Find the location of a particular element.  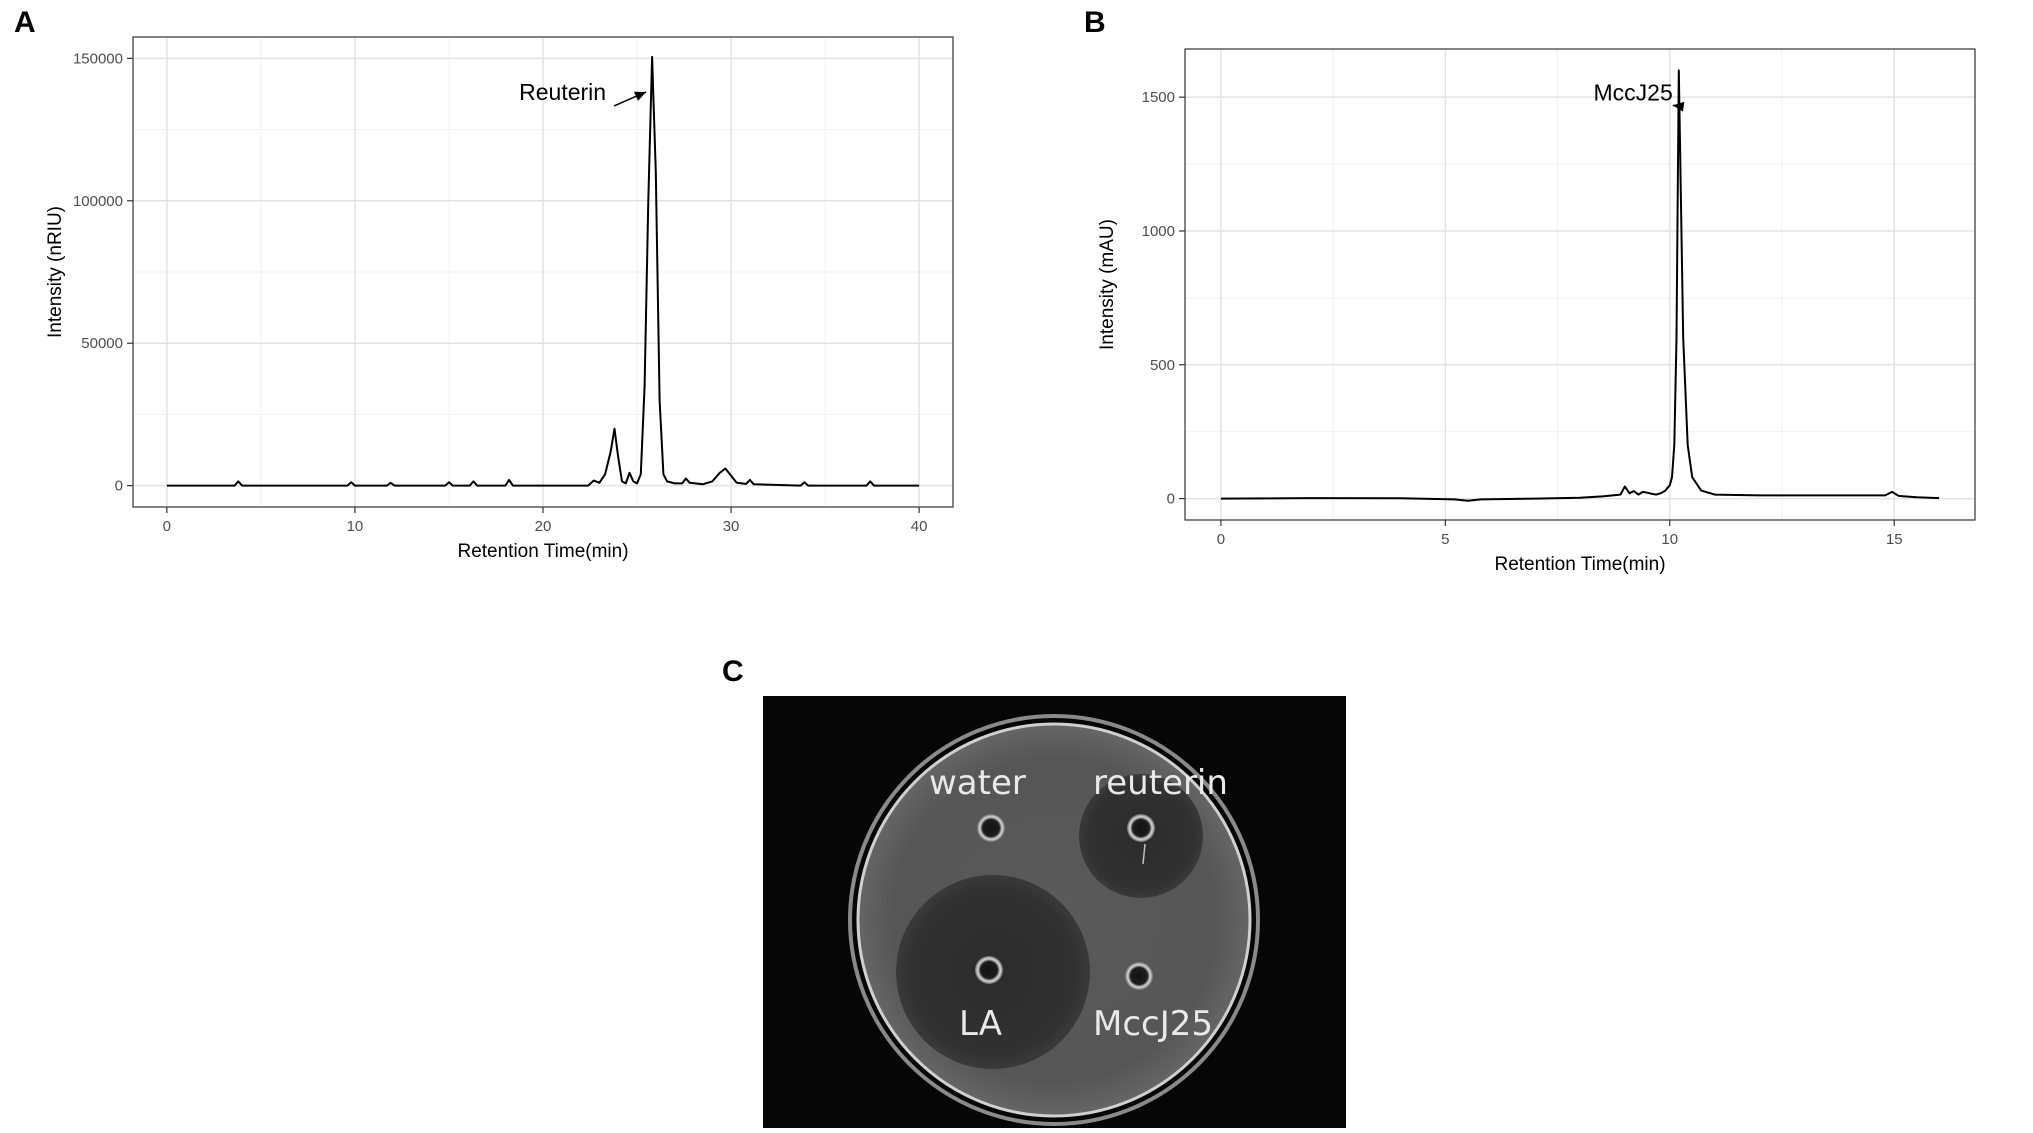

label-water: water is located at coordinates (977, 783).